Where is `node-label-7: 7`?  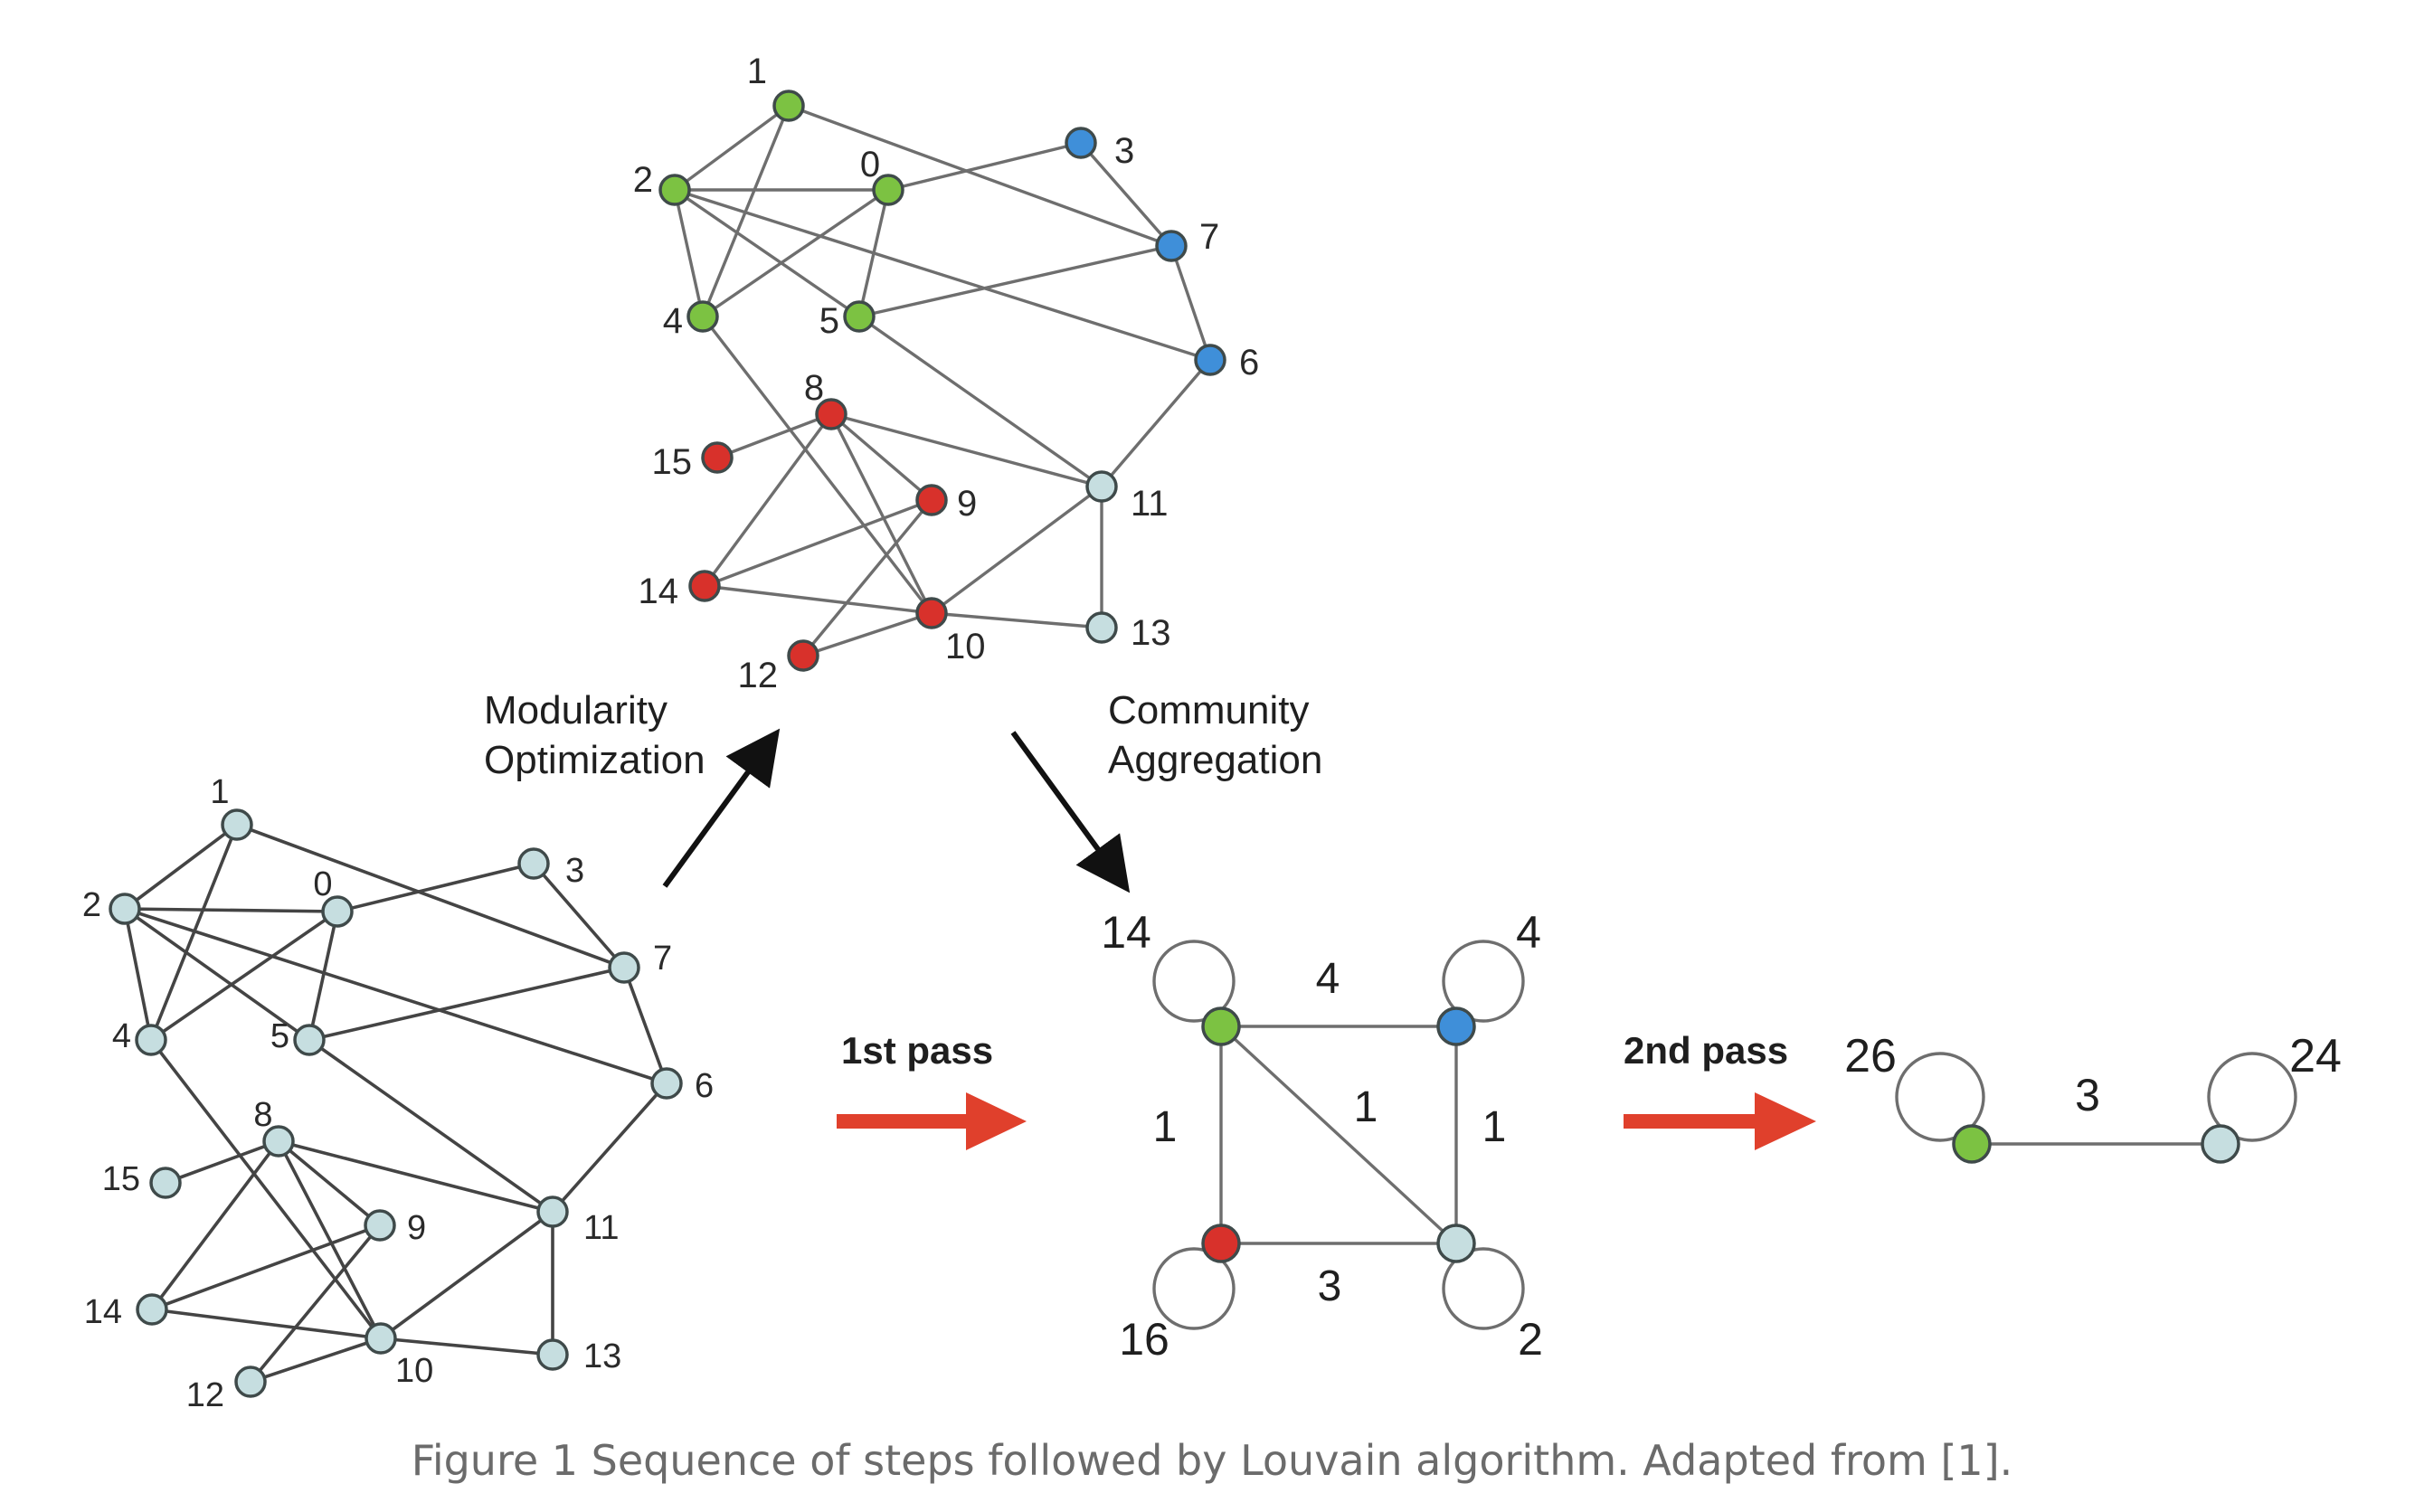 node-label-7: 7 is located at coordinates (662, 959).